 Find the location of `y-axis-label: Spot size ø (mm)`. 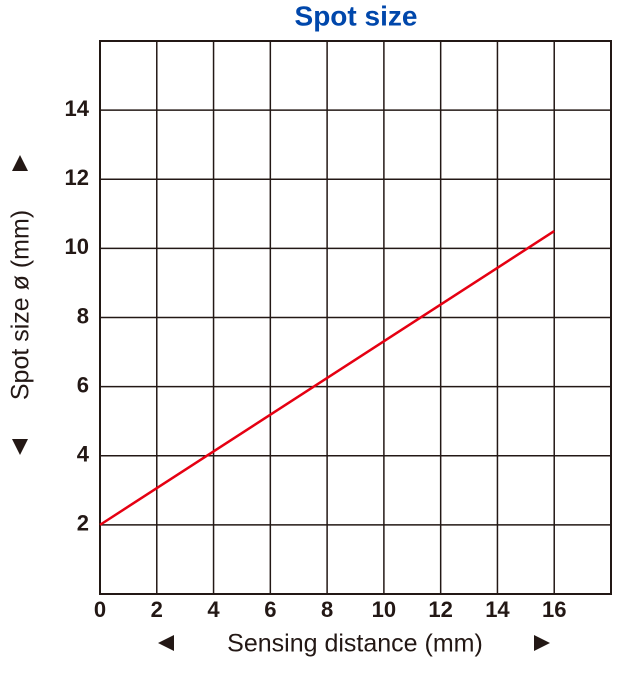

y-axis-label: Spot size ø (mm) is located at coordinates (21, 305).